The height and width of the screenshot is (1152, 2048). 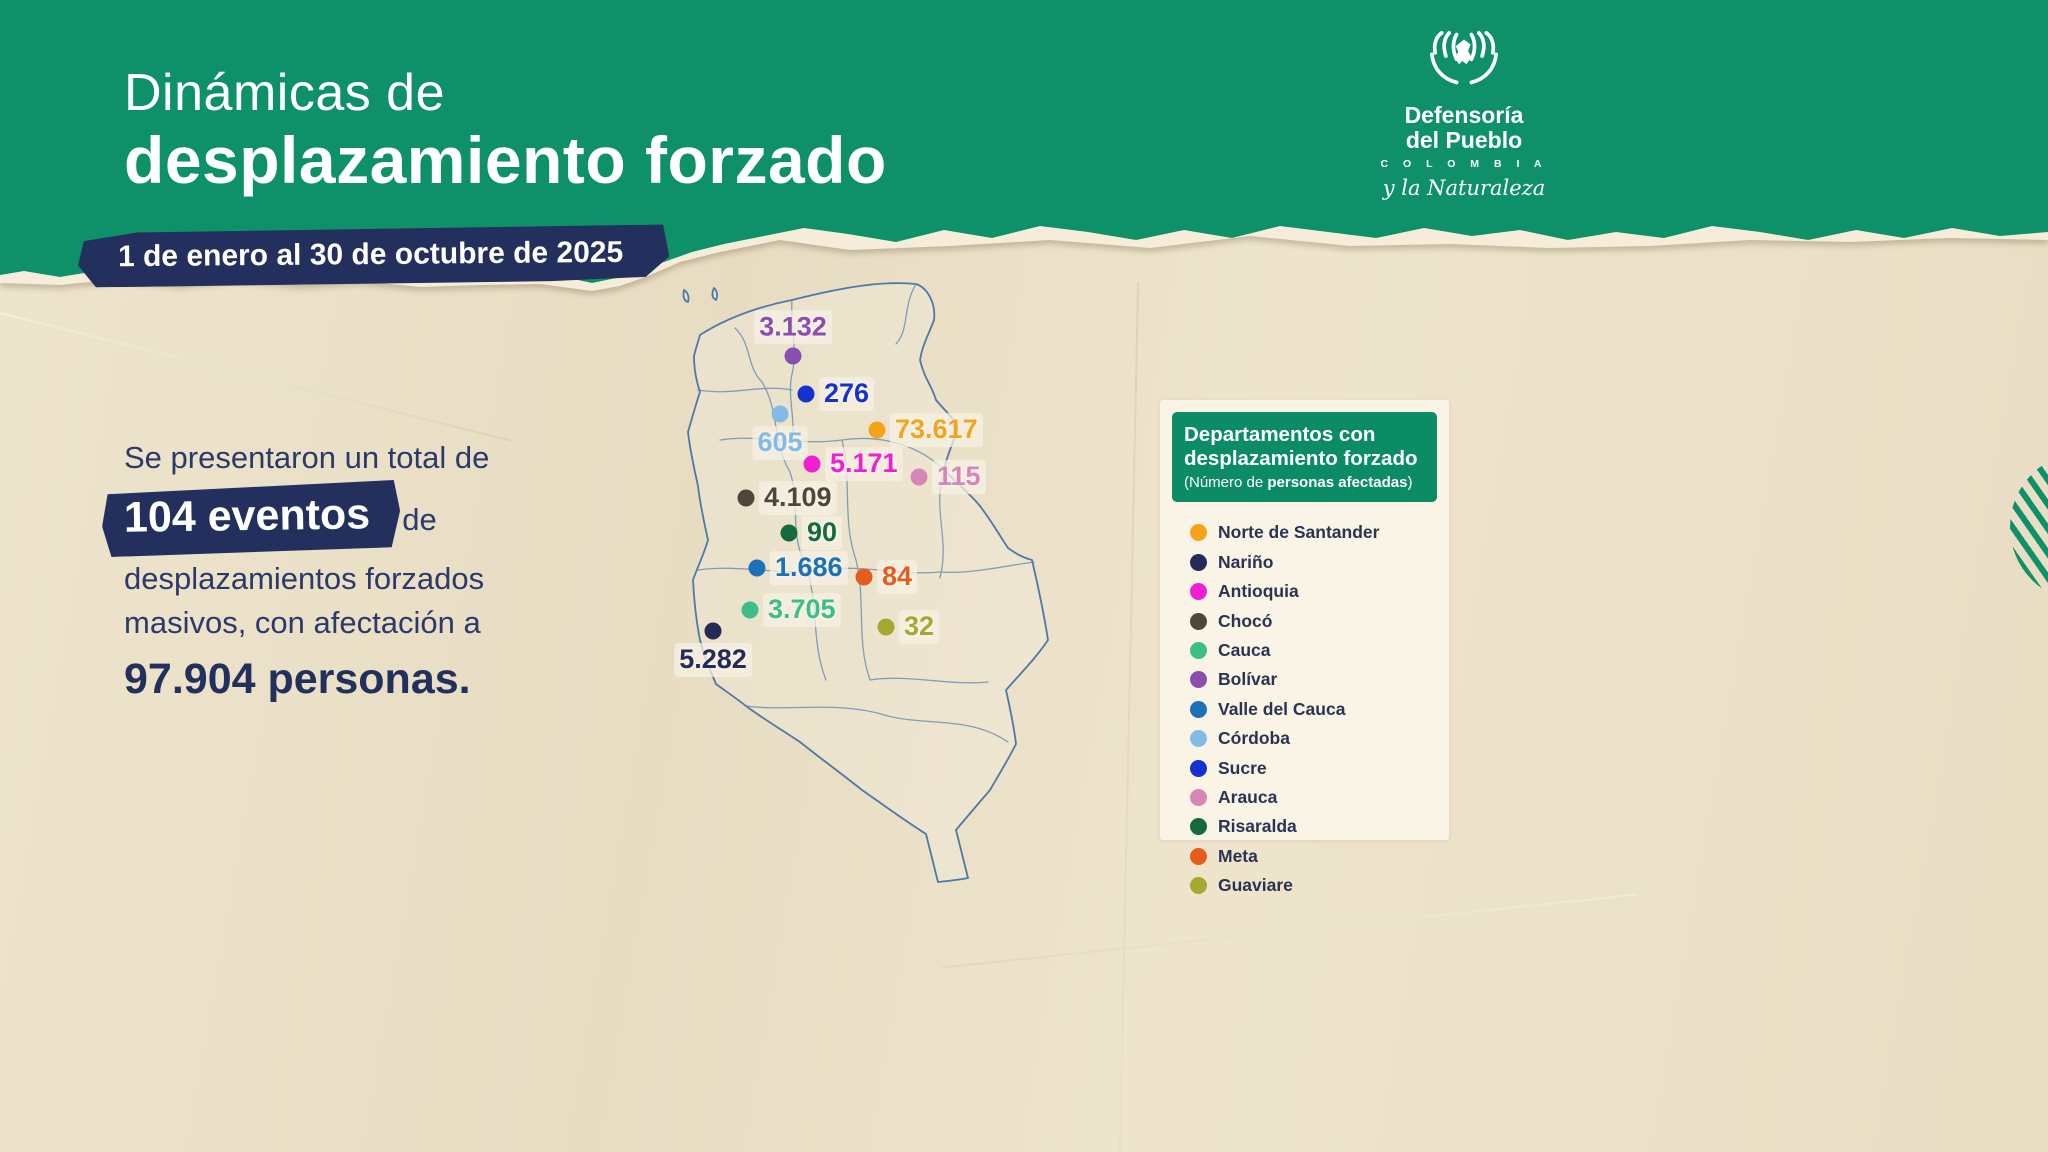 What do you see at coordinates (1244, 649) in the screenshot?
I see `legend-label-cauca: Cauca` at bounding box center [1244, 649].